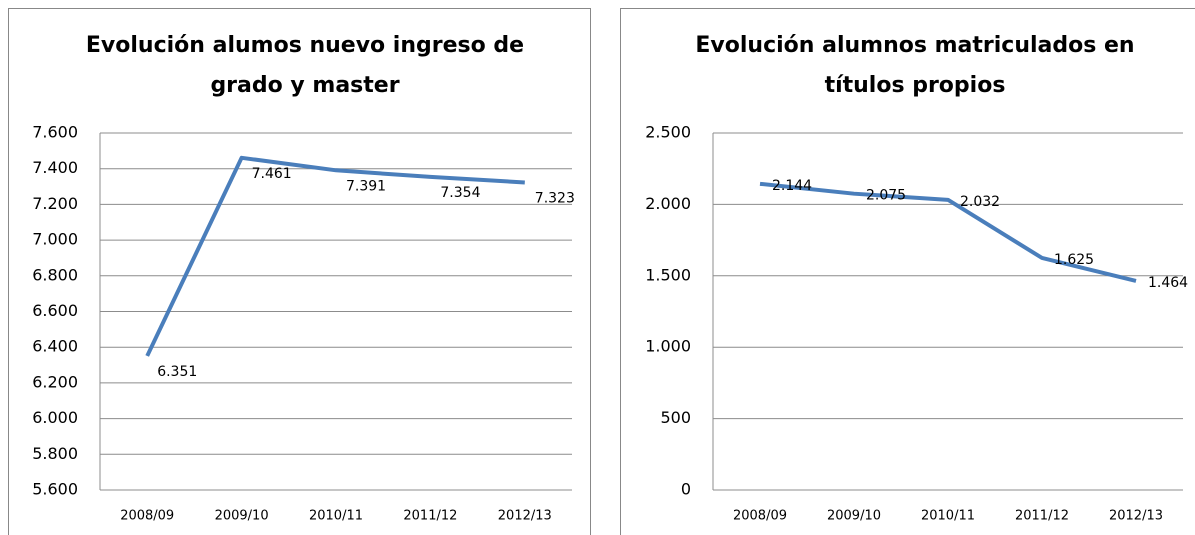  Describe the element at coordinates (668, 346) in the screenshot. I see `y-tick-label: 1.000` at that location.